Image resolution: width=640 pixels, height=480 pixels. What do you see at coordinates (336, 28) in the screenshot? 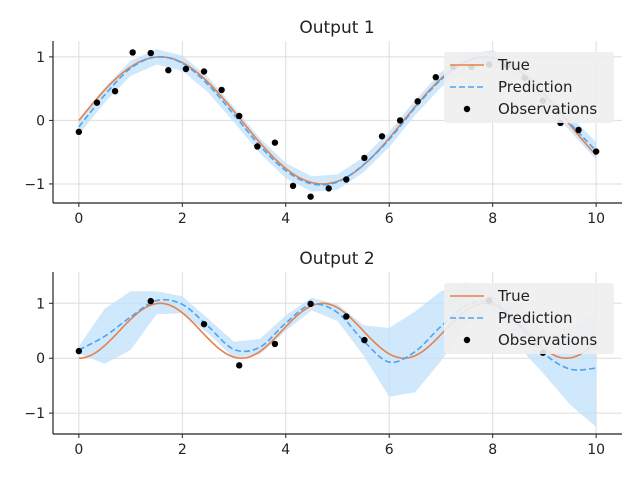
I see `panel-1-title: Output 1` at bounding box center [336, 28].